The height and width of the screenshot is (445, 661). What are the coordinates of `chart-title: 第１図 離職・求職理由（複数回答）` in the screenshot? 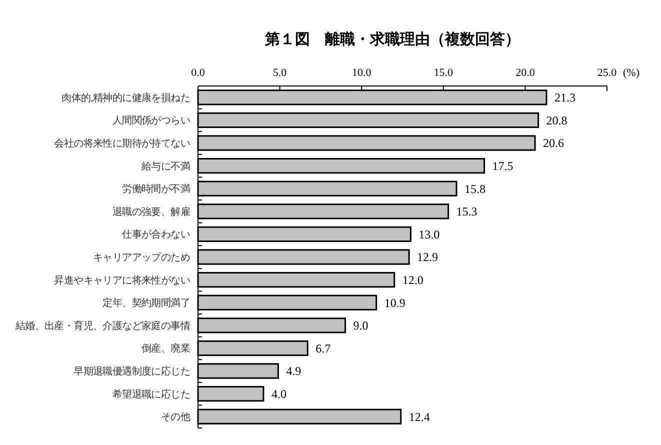 It's located at (392, 39).